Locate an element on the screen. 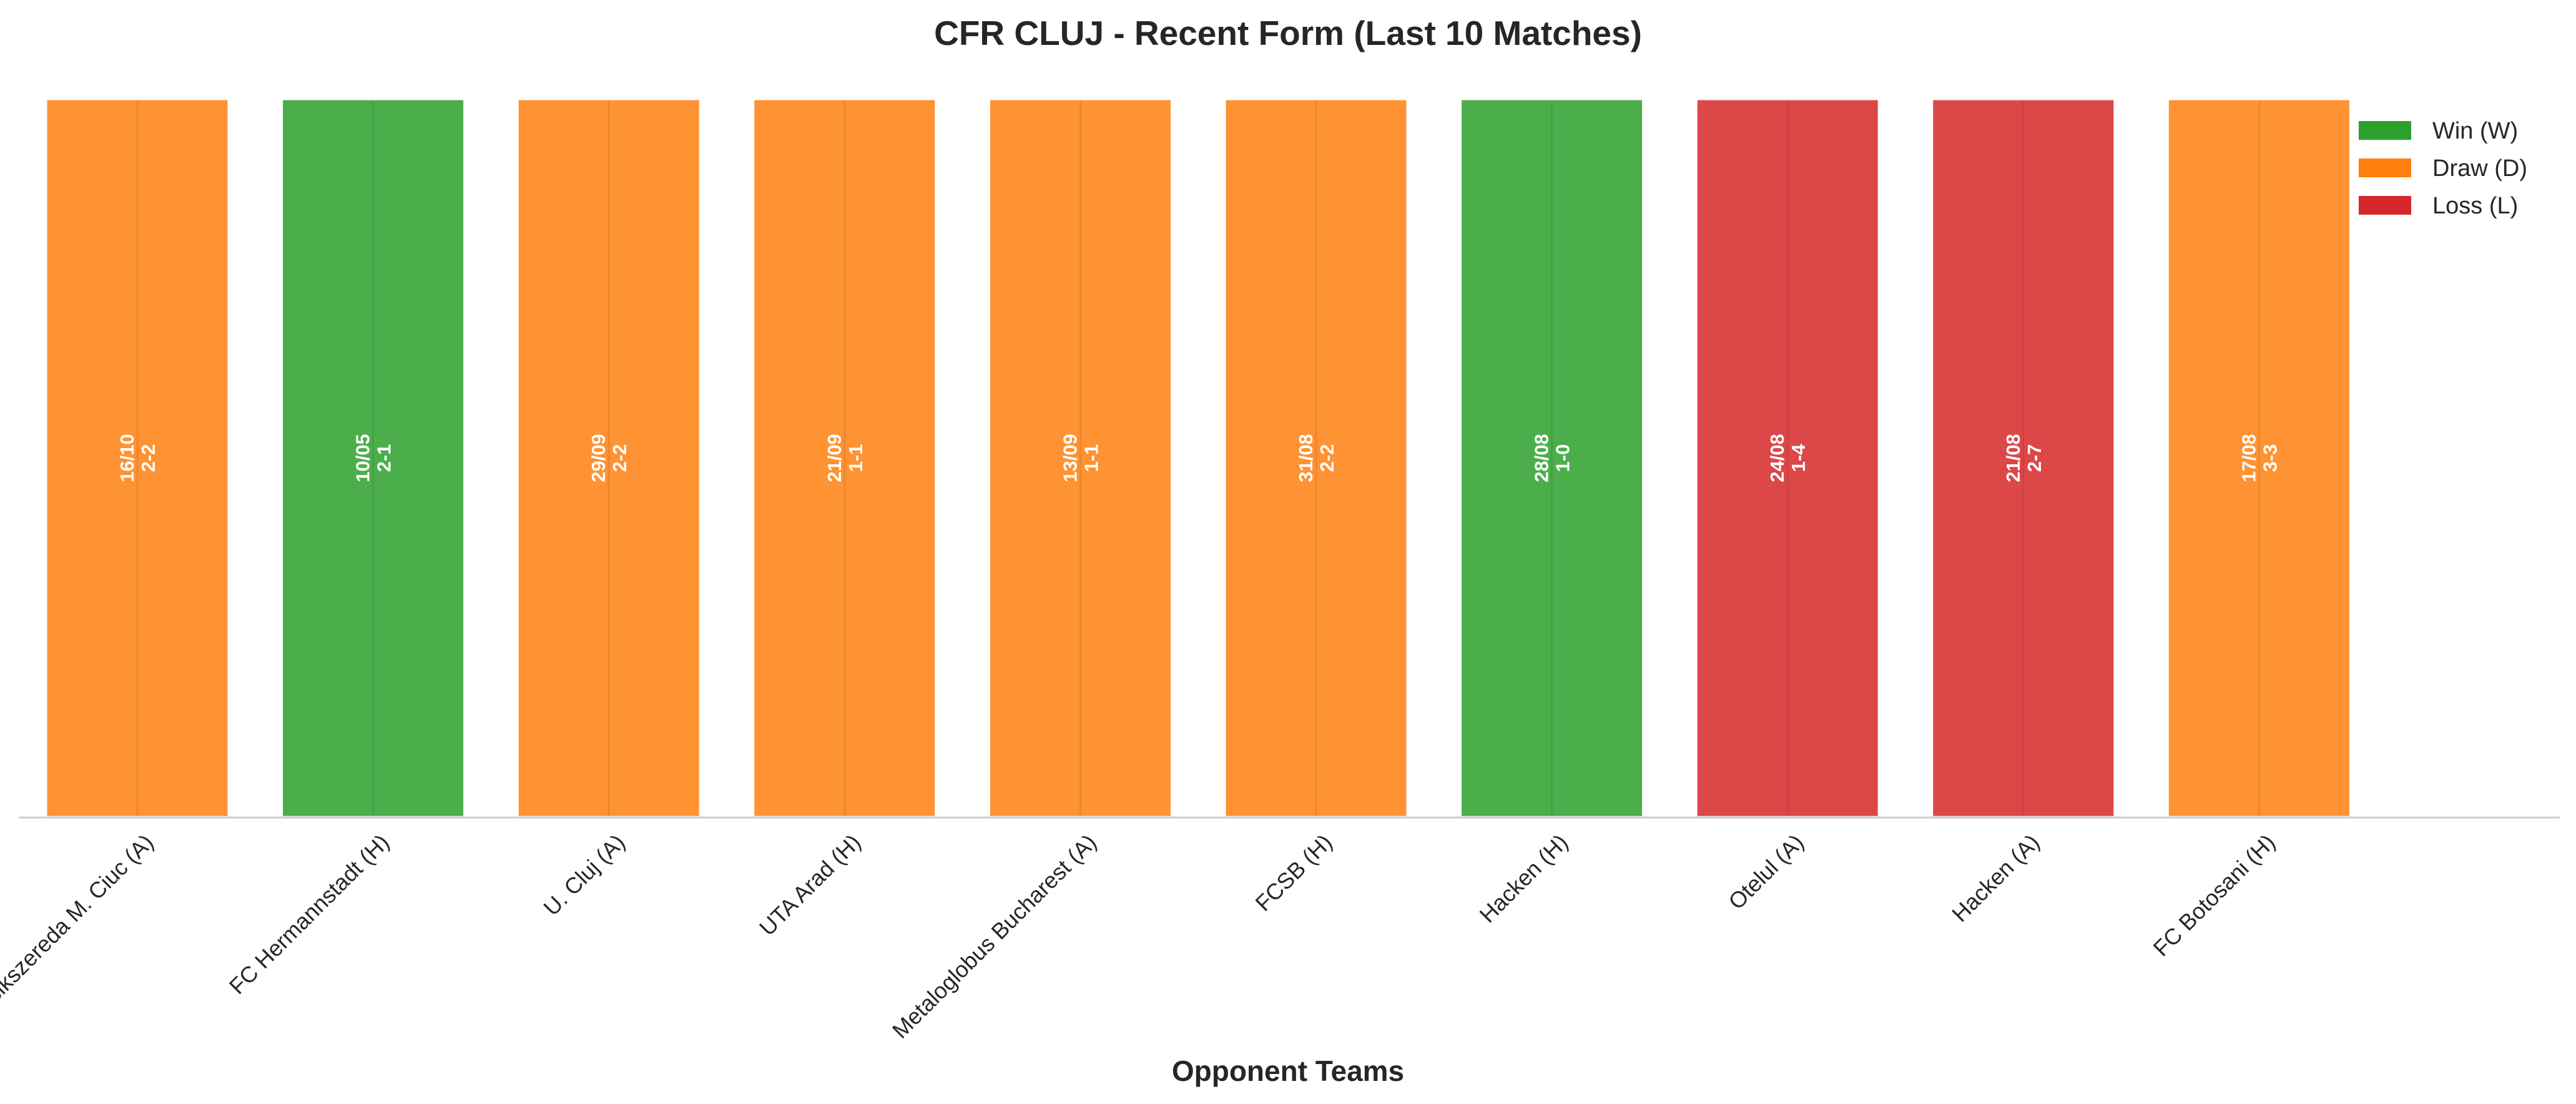 This screenshot has width=2576, height=1104. x-tick-label-9: Hacken (A) is located at coordinates (1995, 878).